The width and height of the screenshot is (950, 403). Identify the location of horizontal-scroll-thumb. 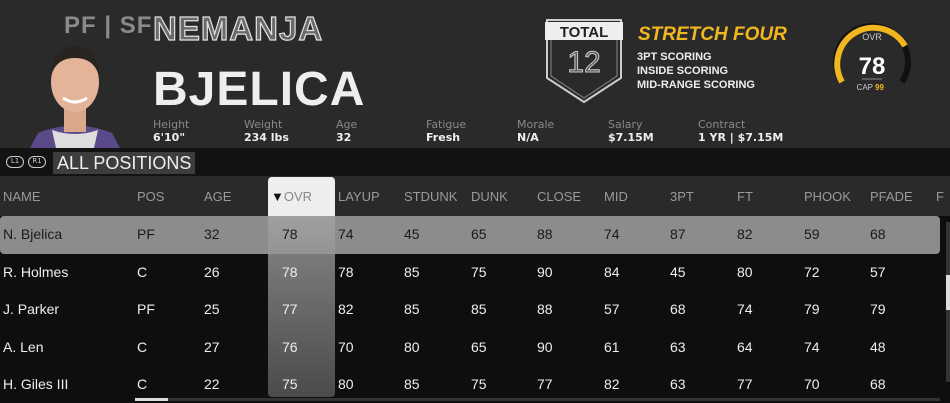
(151, 399).